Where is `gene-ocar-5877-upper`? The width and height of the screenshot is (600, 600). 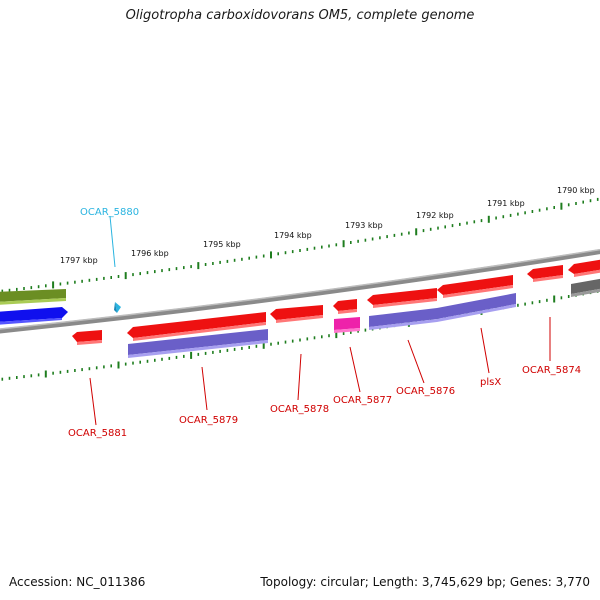
gene-ocar-5877-upper is located at coordinates (345, 306).